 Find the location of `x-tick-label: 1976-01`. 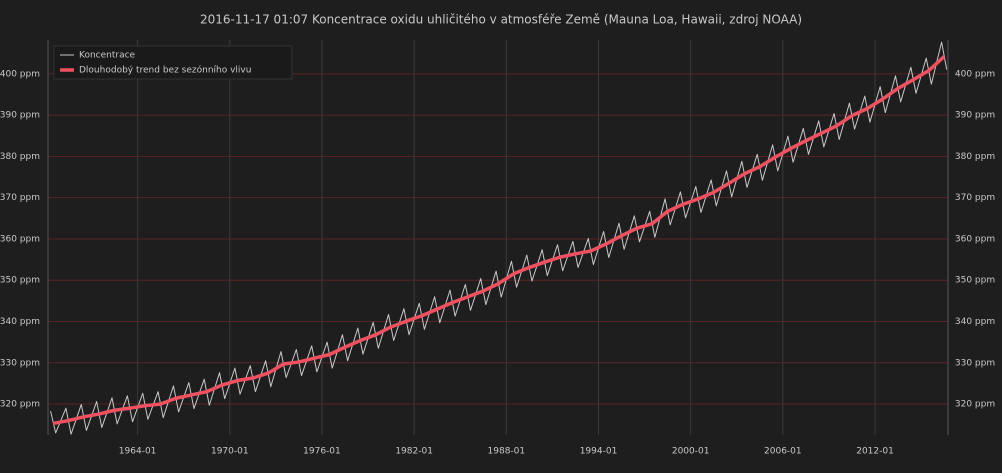

x-tick-label: 1976-01 is located at coordinates (322, 452).